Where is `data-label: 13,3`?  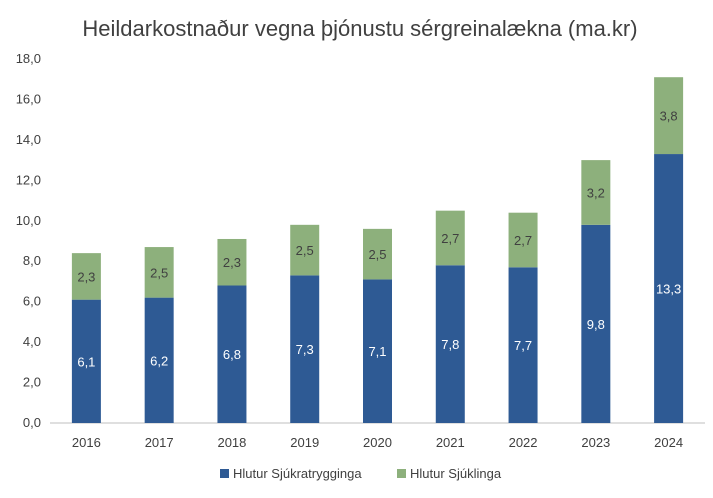
data-label: 13,3 is located at coordinates (668, 289).